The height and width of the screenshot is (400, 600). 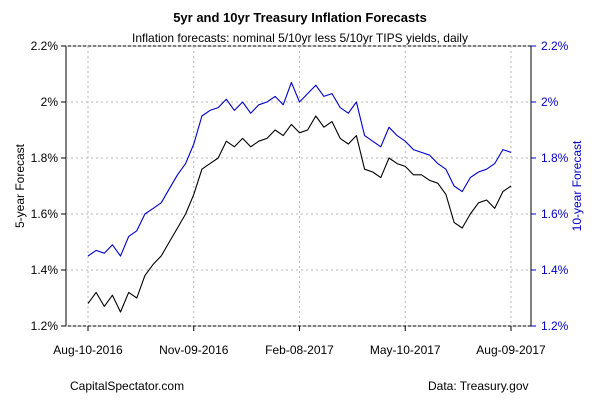 I want to click on y-tick-label-right: 1.6%, so click(x=555, y=214).